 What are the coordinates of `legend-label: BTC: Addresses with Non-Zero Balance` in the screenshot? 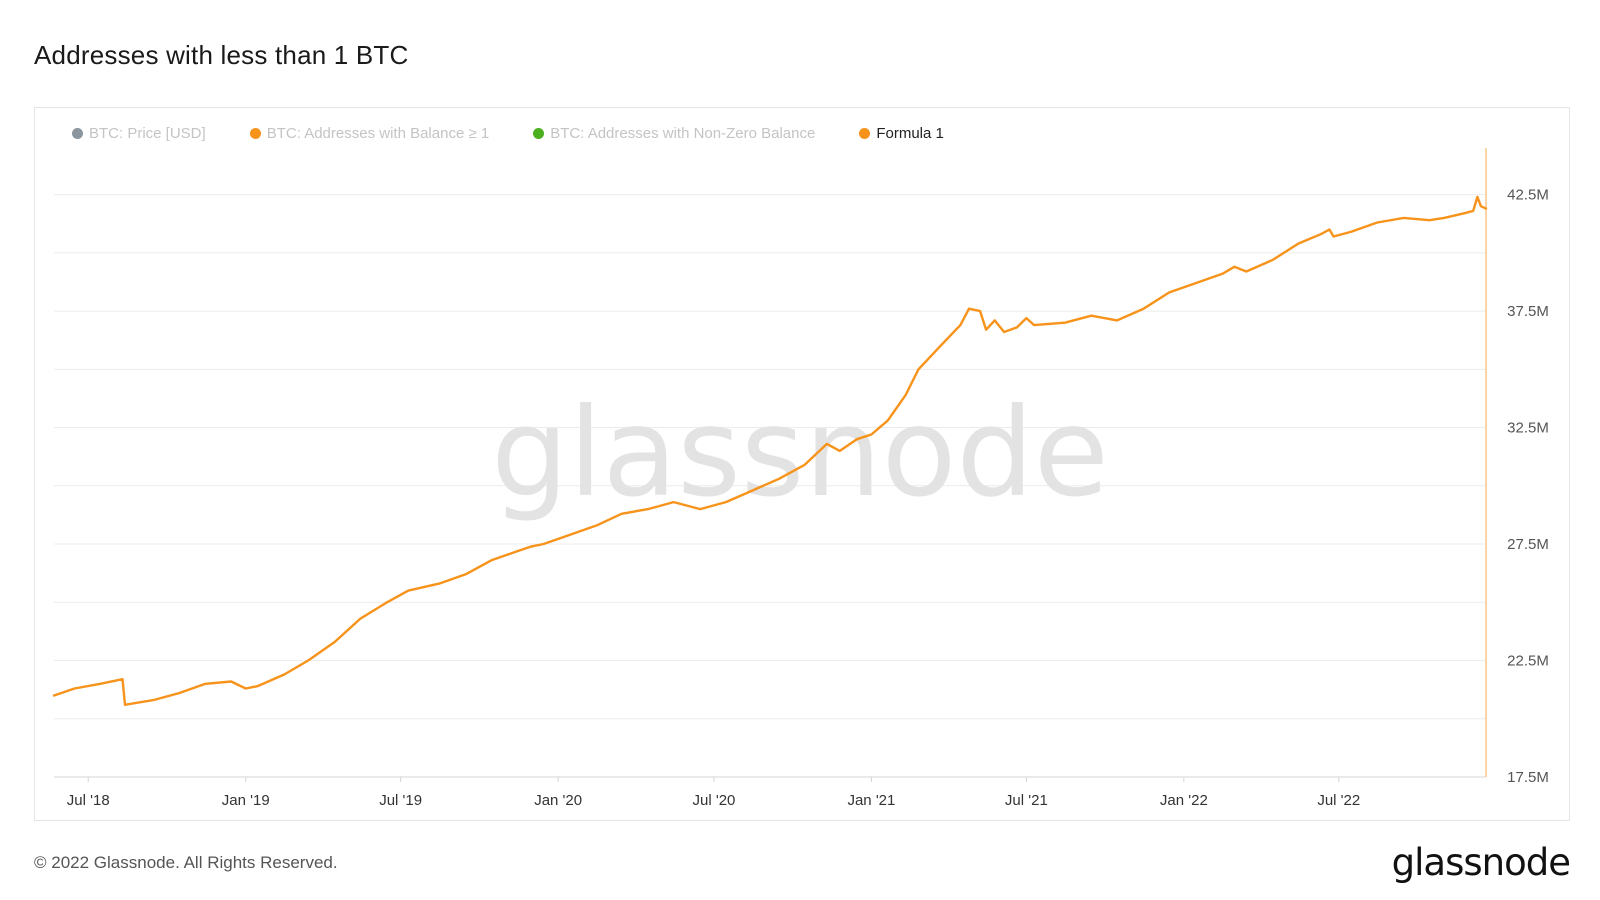 It's located at (683, 133).